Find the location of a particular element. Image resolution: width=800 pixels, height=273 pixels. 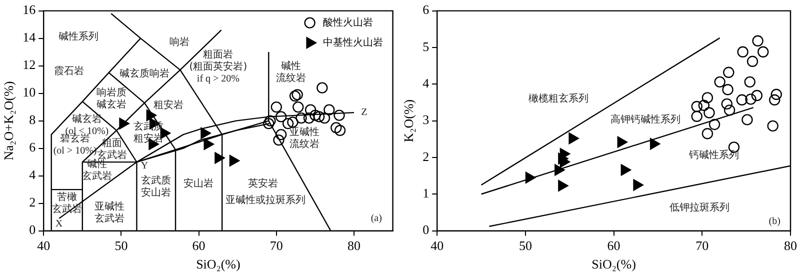

y-tick-label: 1 is located at coordinates (426, 193).